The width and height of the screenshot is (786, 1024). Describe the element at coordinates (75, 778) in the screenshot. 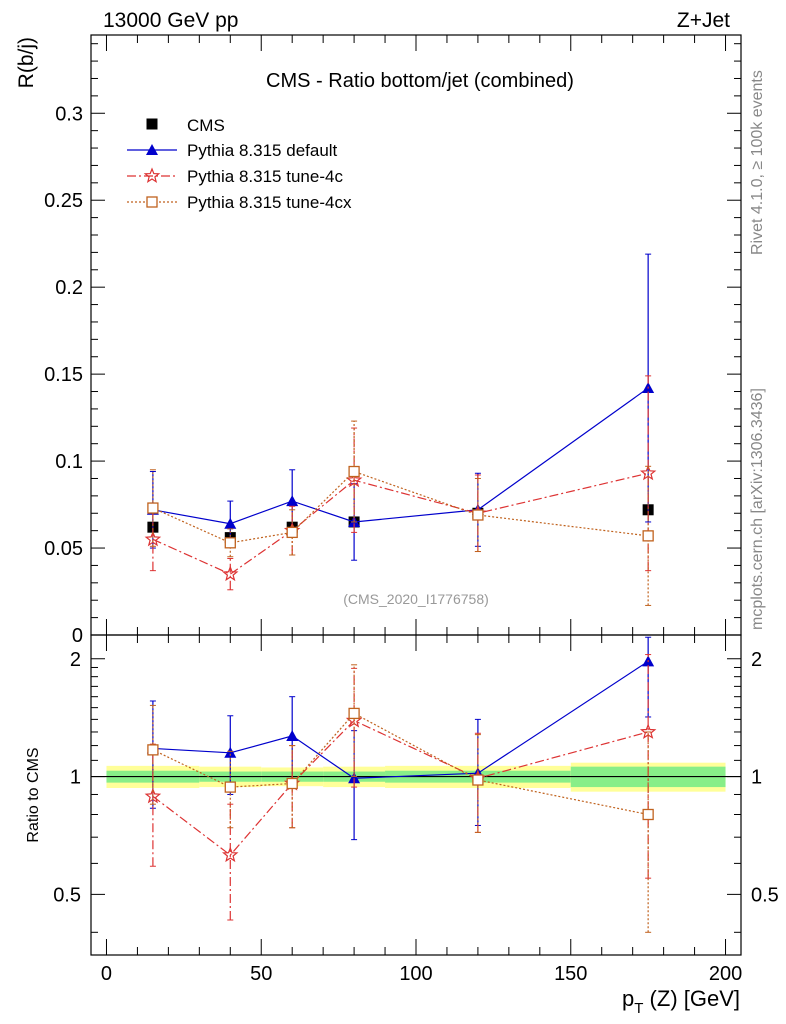

I see `ratio-tick-label: 1` at that location.